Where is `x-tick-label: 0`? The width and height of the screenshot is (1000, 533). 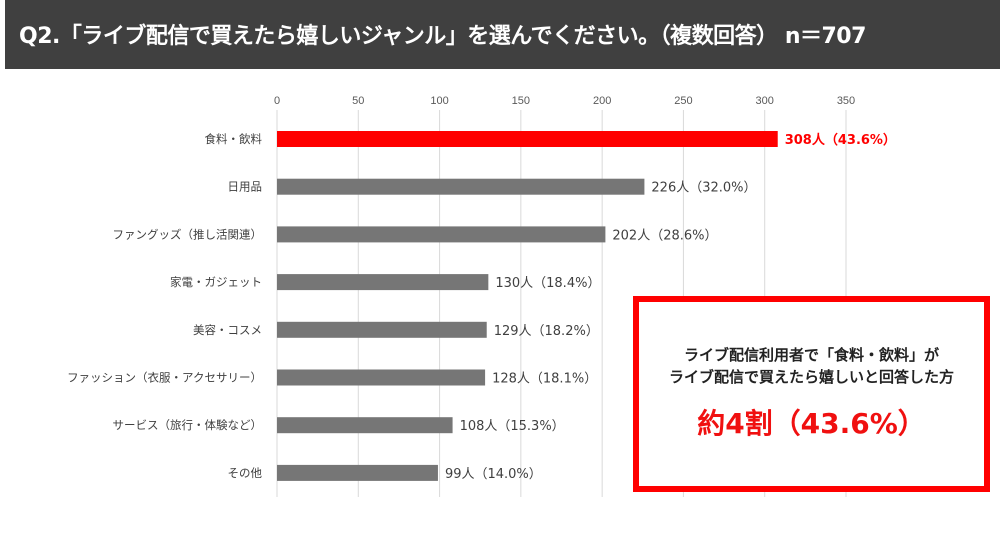 x-tick-label: 0 is located at coordinates (277, 101).